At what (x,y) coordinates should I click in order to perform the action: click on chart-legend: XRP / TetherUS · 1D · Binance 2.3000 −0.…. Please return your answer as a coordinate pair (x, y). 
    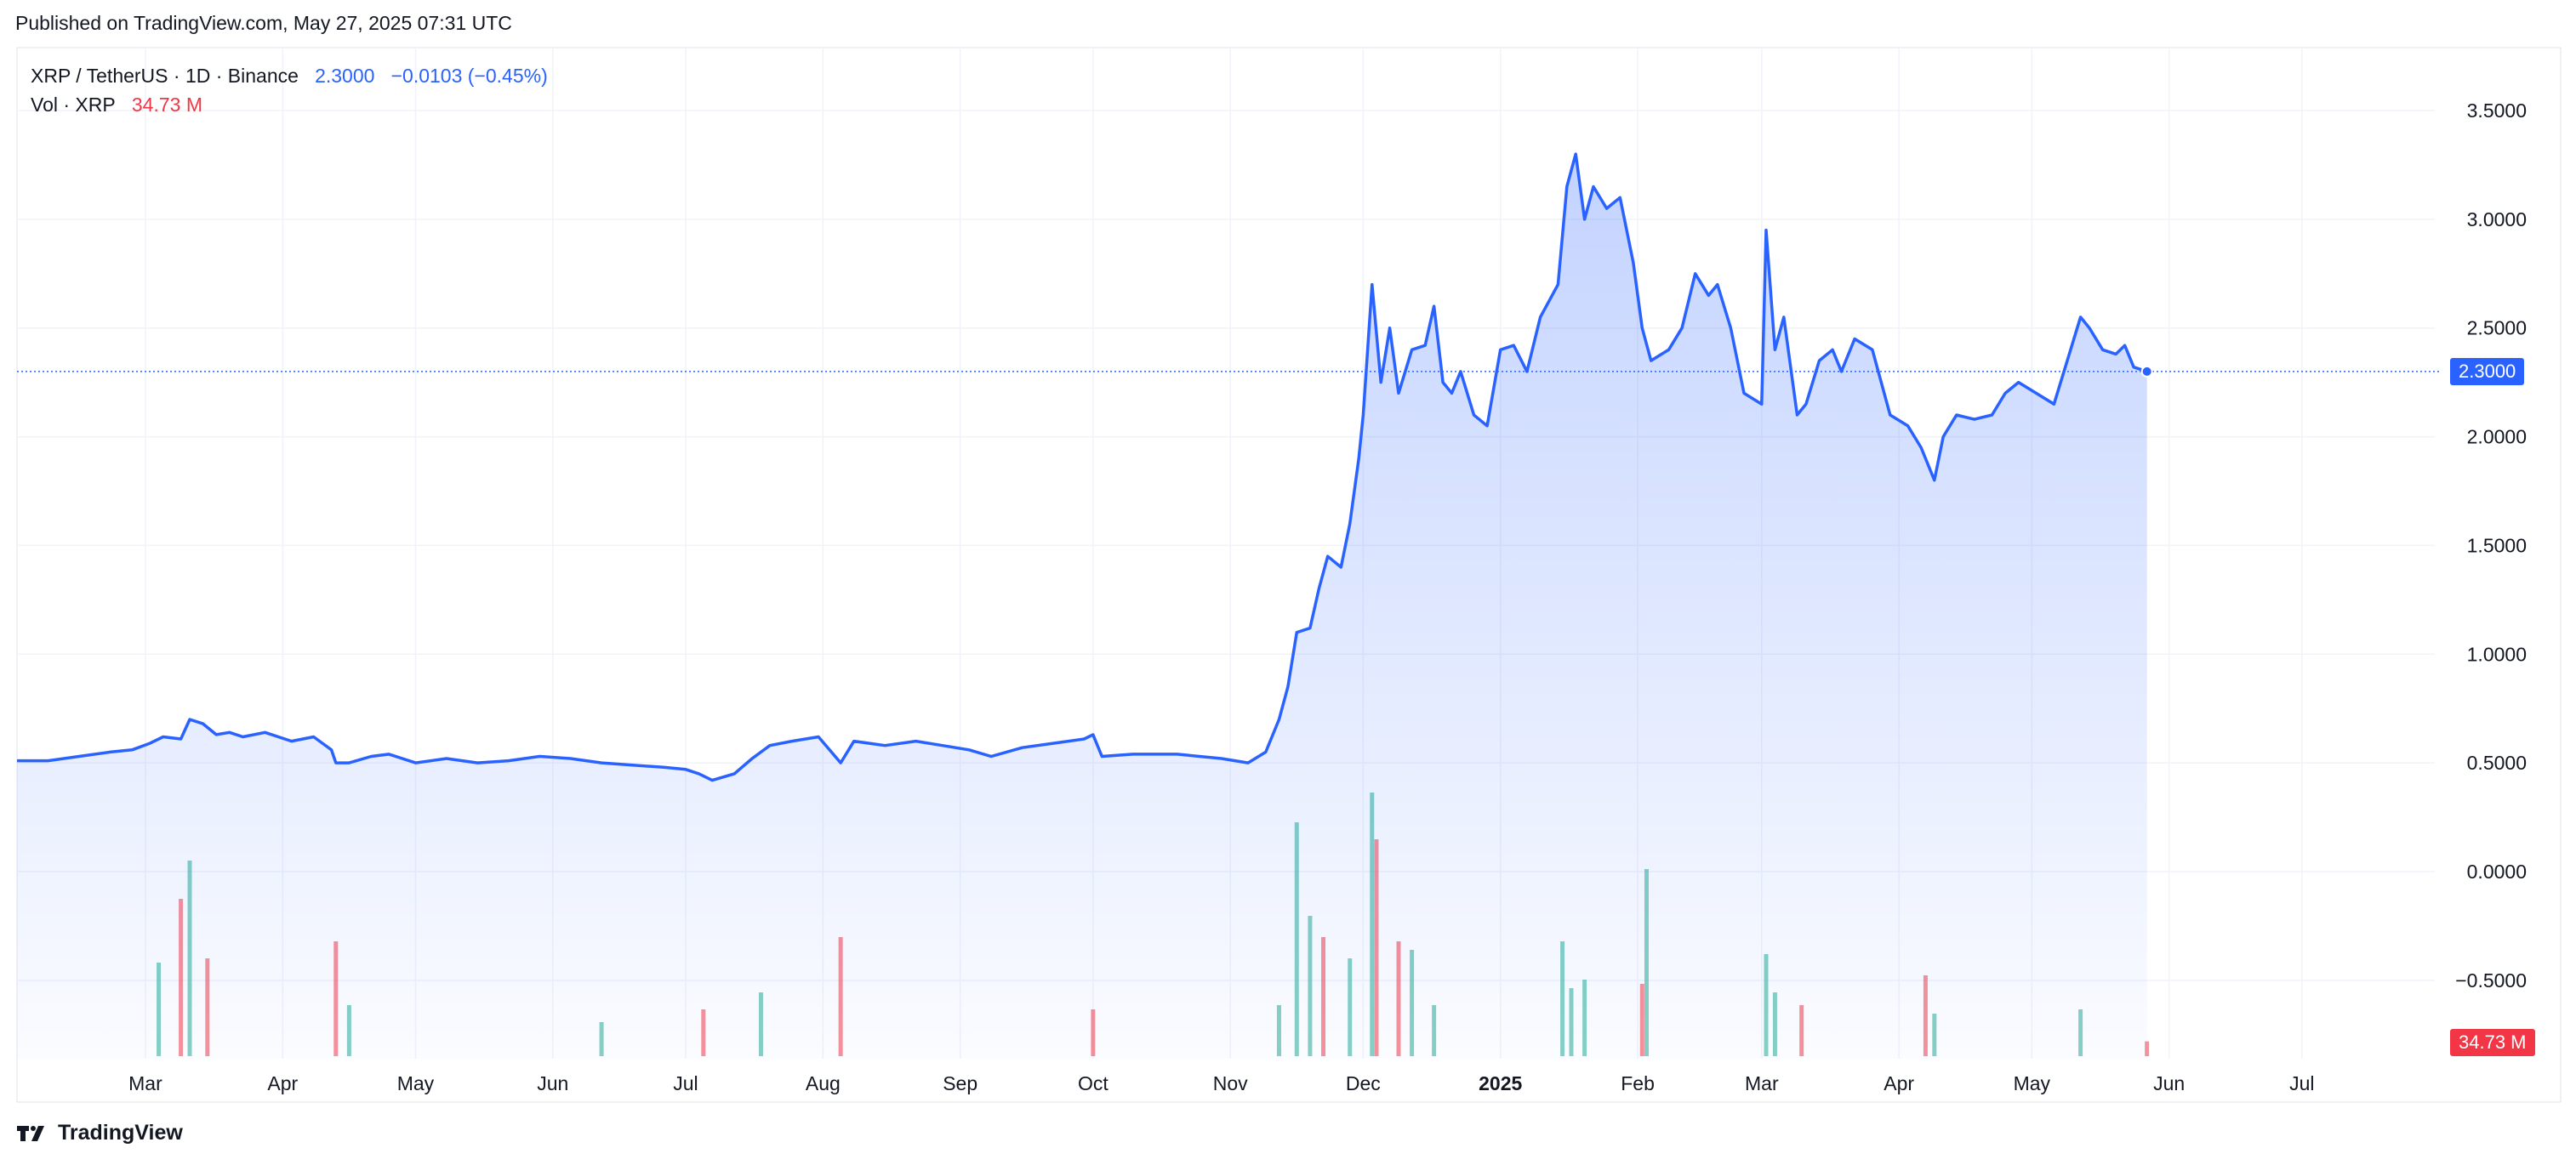
    Looking at the image, I should click on (289, 90).